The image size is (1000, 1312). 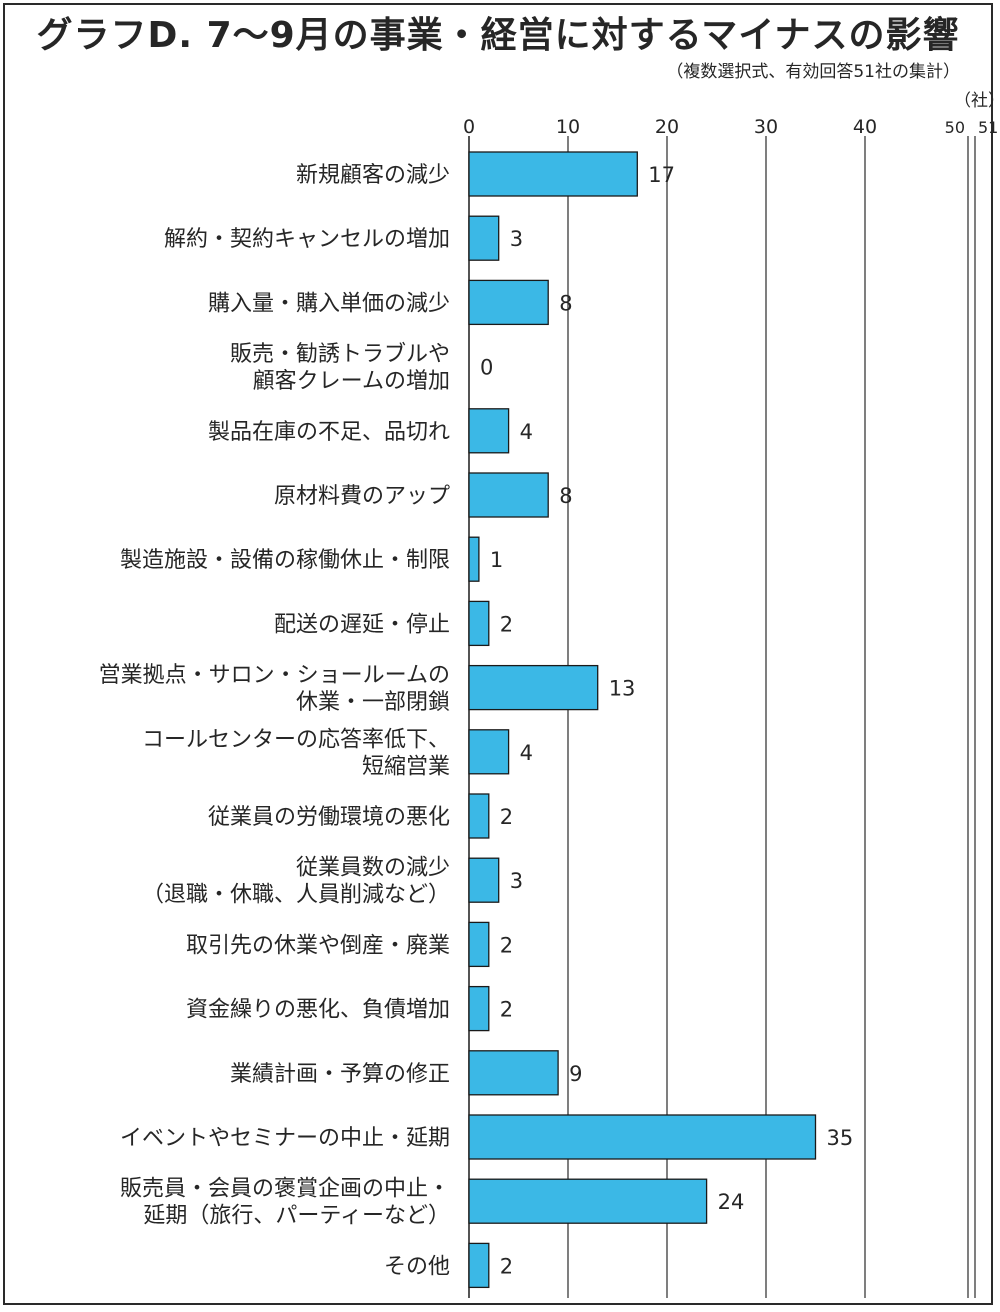 I want to click on chart-subtitle: （複数選択式、有効回答51社の集計）, so click(x=813, y=72).